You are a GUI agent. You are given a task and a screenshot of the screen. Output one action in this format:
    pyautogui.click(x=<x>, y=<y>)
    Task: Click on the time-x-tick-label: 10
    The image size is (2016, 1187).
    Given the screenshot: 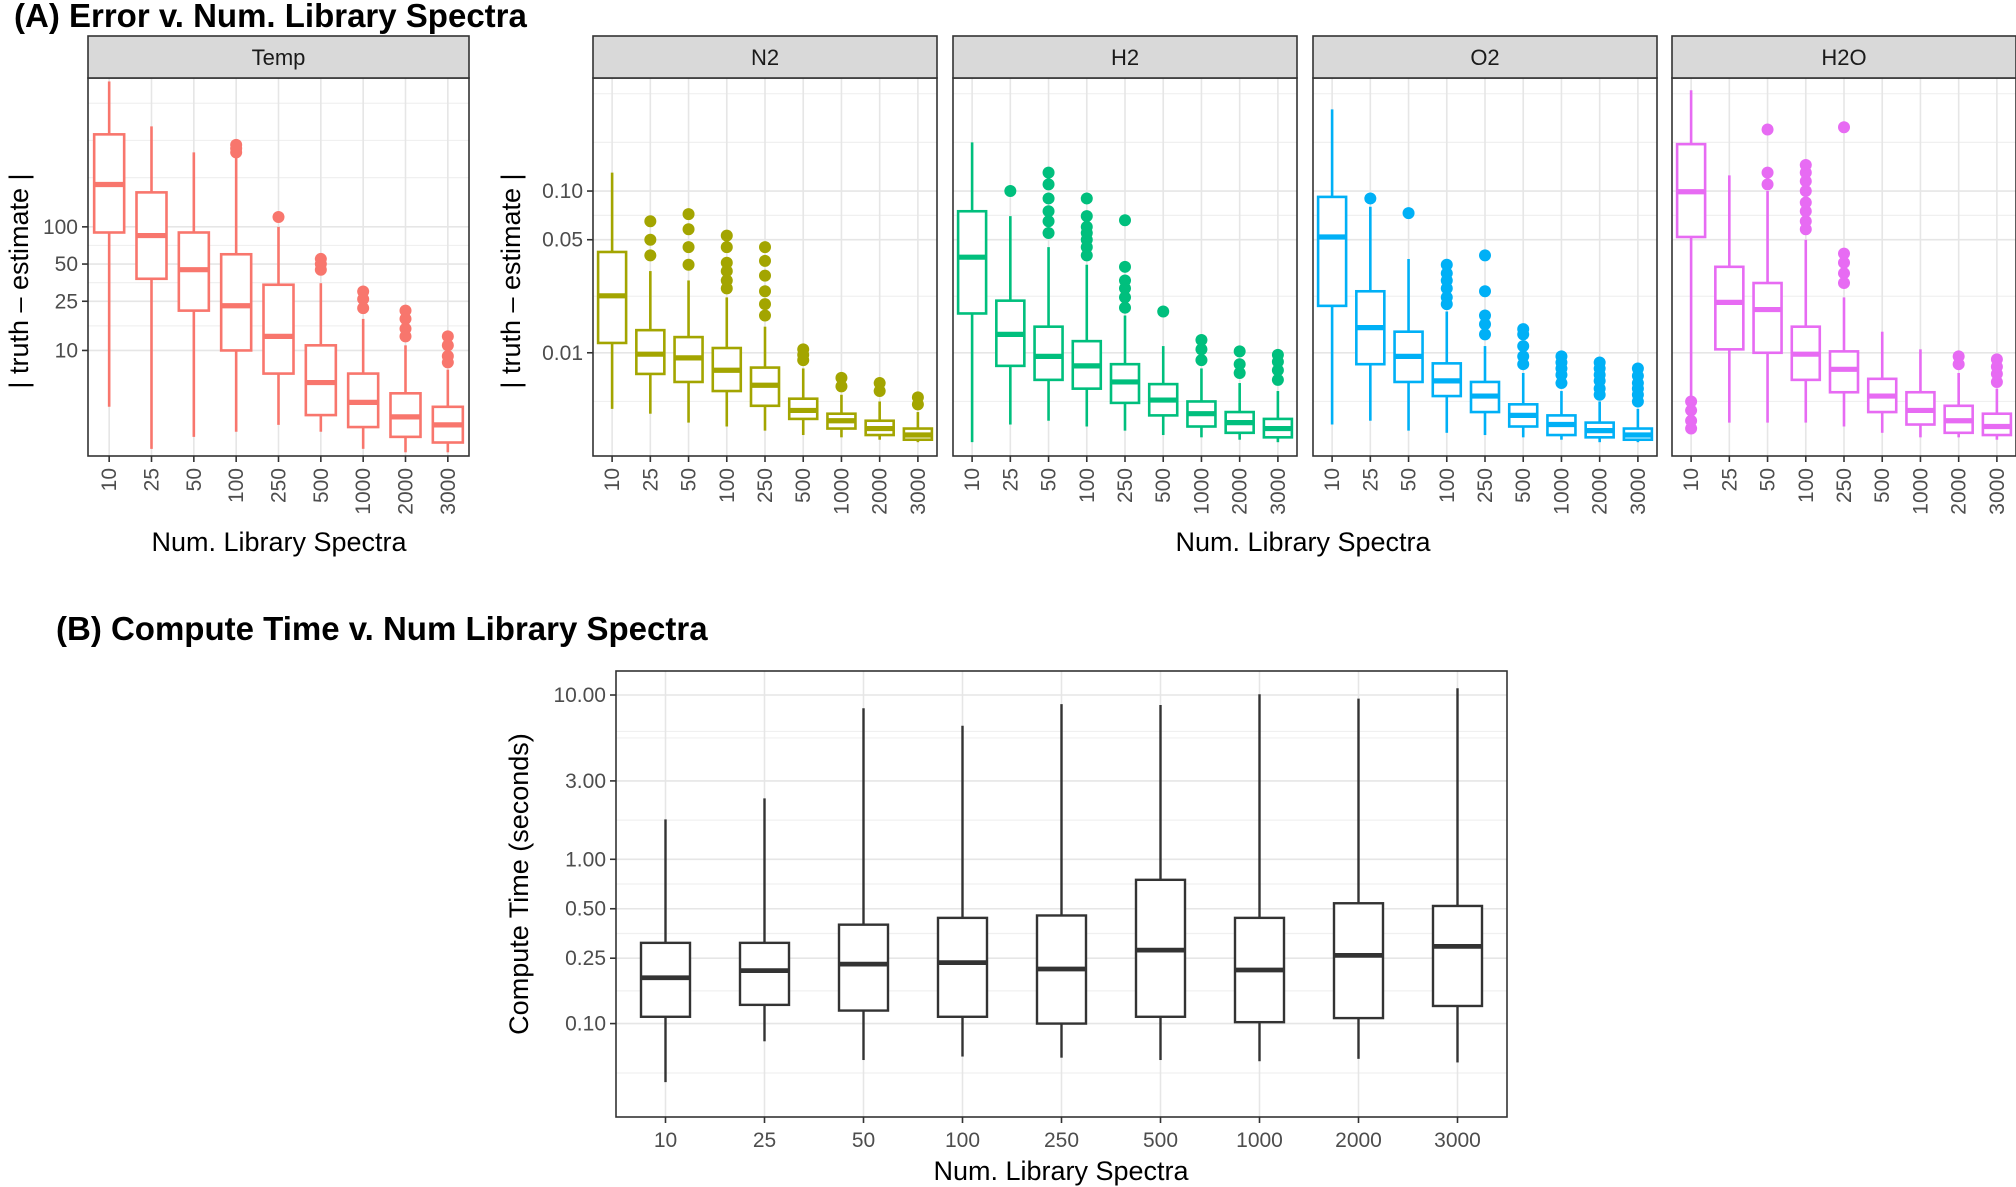 What is the action you would take?
    pyautogui.click(x=665, y=1140)
    